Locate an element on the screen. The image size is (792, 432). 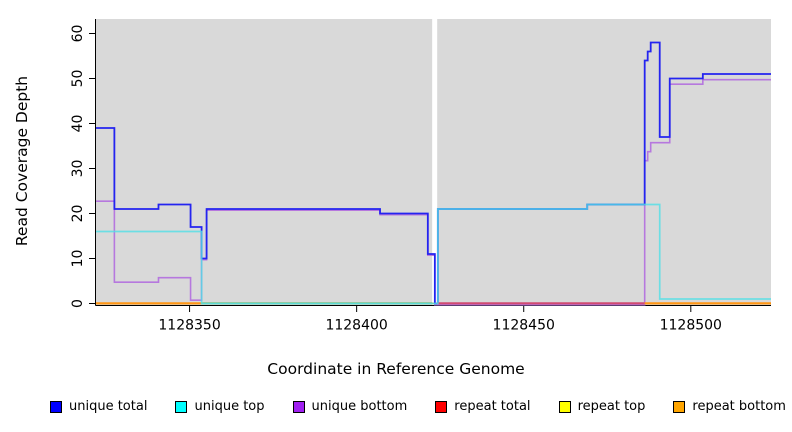
y-tick-label: 60 is located at coordinates (78, 34).